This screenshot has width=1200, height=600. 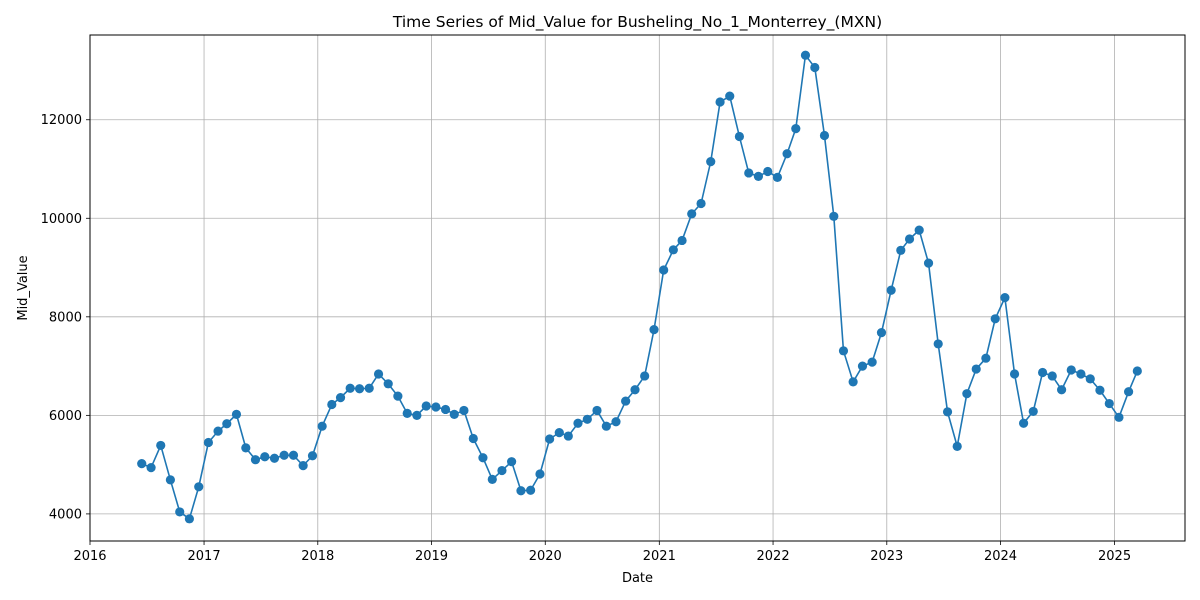 What do you see at coordinates (204, 556) in the screenshot?
I see `x-tick-label: 2017` at bounding box center [204, 556].